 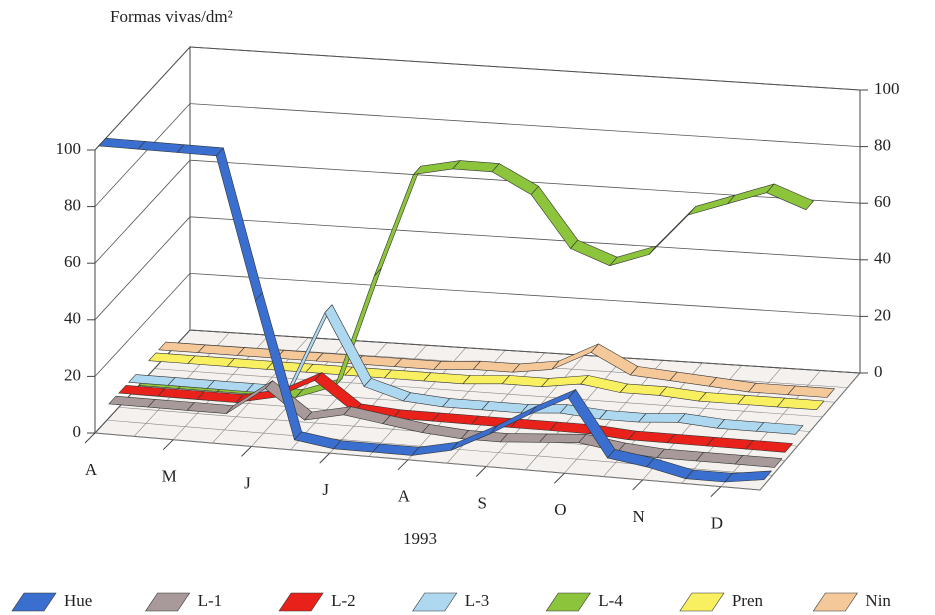 I want to click on legend-label: L-2, so click(x=343, y=600).